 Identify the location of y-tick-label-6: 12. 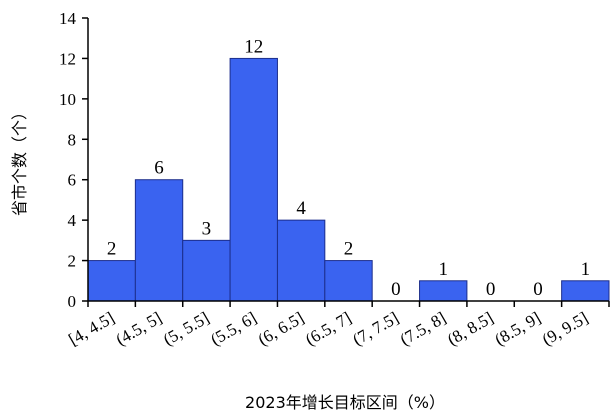
(67, 58).